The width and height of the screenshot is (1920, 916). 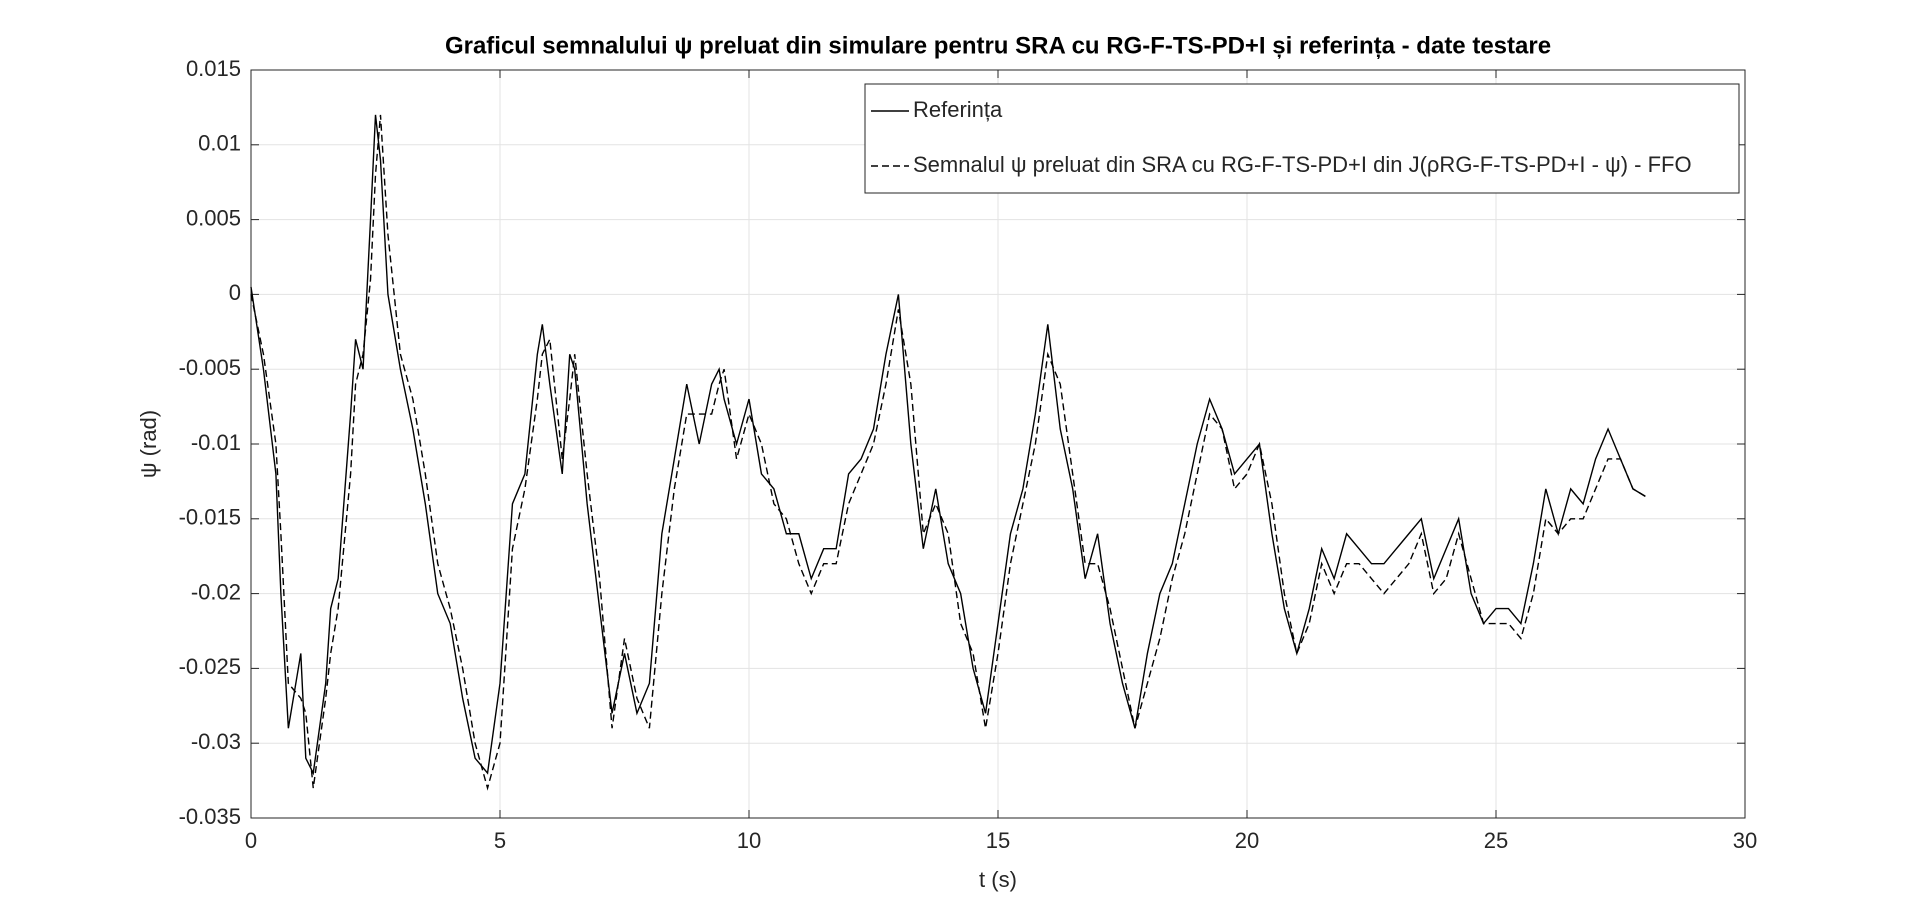 What do you see at coordinates (210, 367) in the screenshot?
I see `y-tick-label: -0.005` at bounding box center [210, 367].